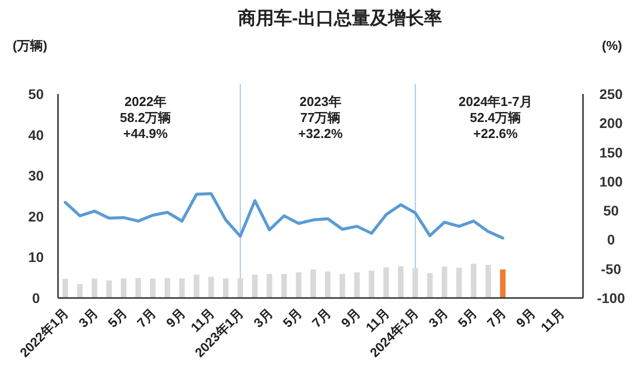 The height and width of the screenshot is (381, 640). I want to click on y-tick-label: 10, so click(36, 257).